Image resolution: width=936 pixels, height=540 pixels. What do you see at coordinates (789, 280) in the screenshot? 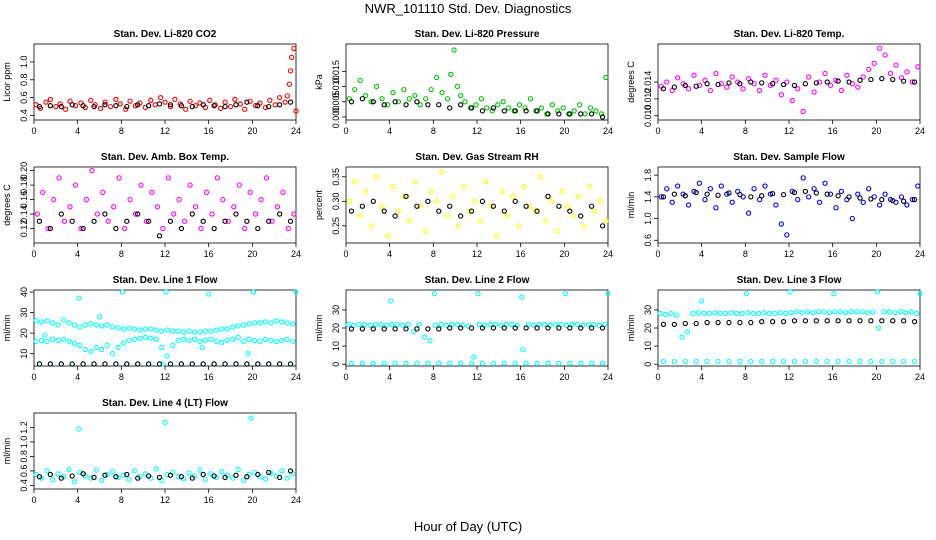
I see `panel-title: Stan. Dev. Line 3 Flow` at bounding box center [789, 280].